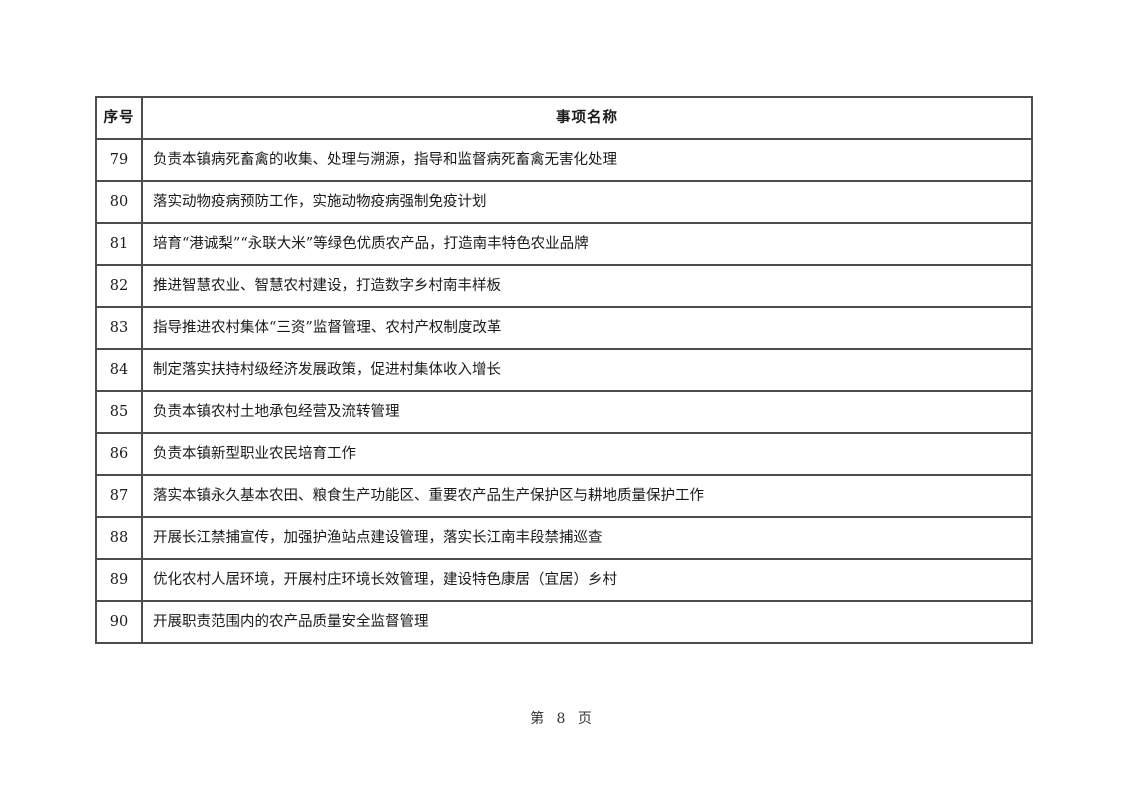 This screenshot has width=1122, height=793. I want to click on table-row: 83 指导推进农村集体“三资”监督管理、农村产权制度改革, so click(564, 328).